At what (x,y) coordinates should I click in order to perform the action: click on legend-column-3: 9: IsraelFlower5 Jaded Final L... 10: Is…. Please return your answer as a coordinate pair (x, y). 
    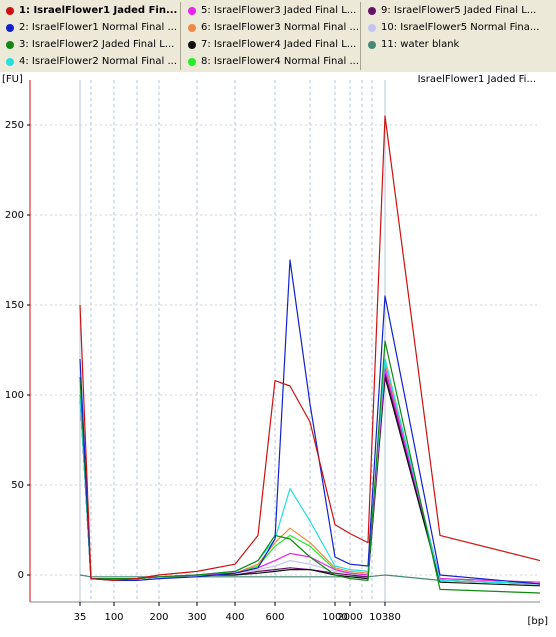
    Looking at the image, I should click on (452, 36).